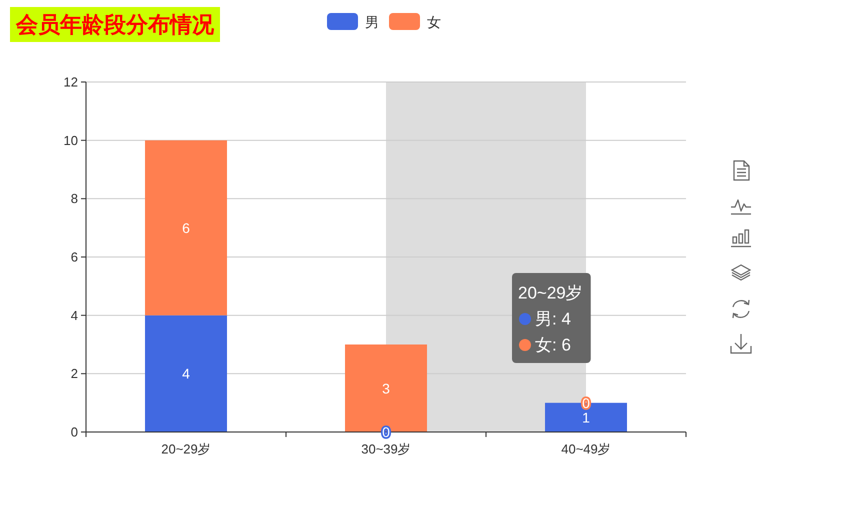 This screenshot has width=844, height=524. What do you see at coordinates (71, 140) in the screenshot?
I see `y-tick-label: 10` at bounding box center [71, 140].